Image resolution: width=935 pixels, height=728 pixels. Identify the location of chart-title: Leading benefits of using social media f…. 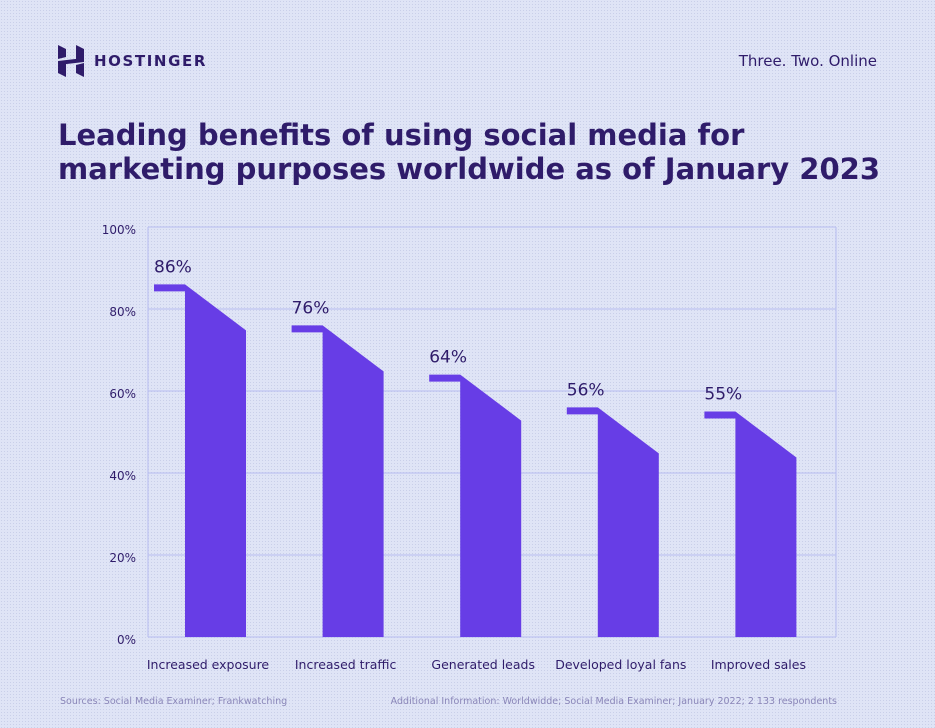
(469, 152).